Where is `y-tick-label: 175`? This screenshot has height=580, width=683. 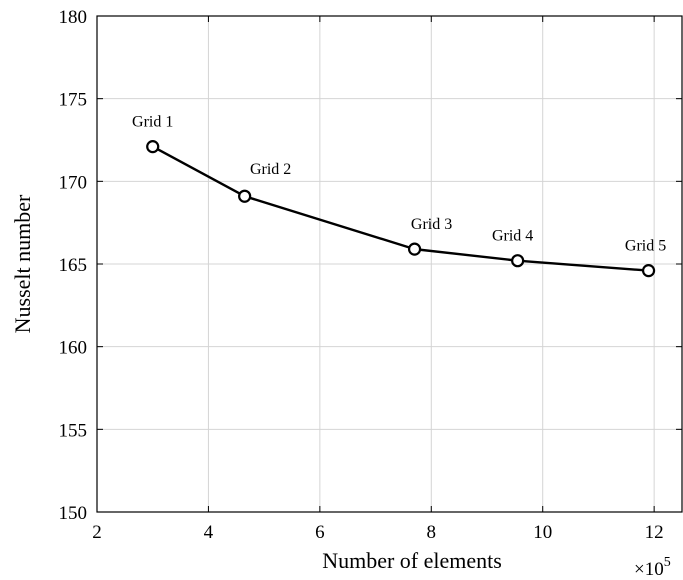 y-tick-label: 175 is located at coordinates (73, 100).